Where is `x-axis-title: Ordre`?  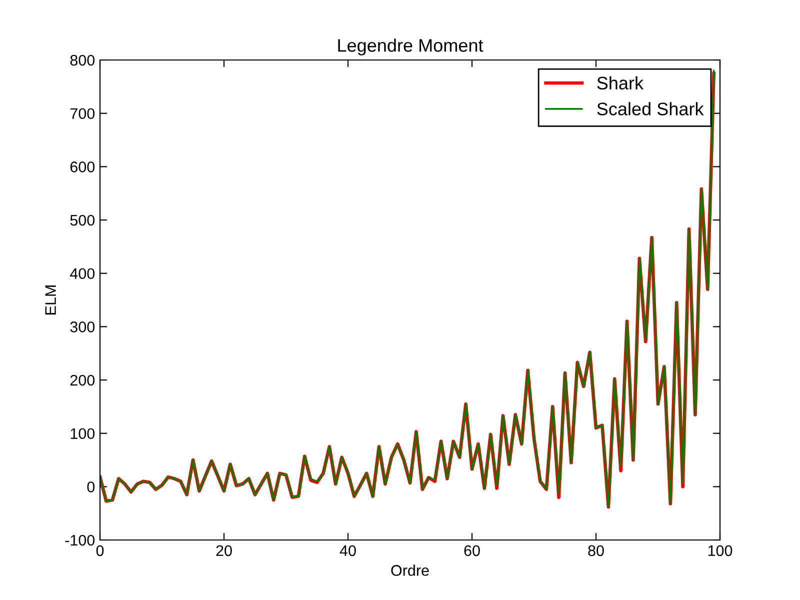 x-axis-title: Ordre is located at coordinates (410, 570).